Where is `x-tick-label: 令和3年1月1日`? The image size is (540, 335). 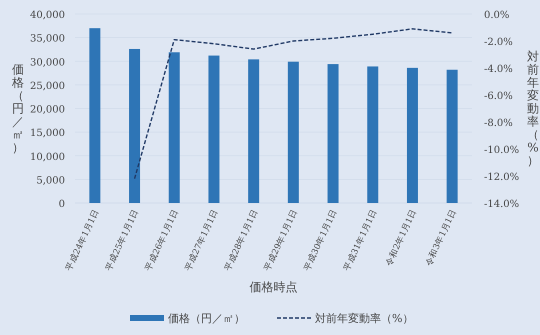 x-tick-label: 令和3年1月1日 is located at coordinates (441, 238).